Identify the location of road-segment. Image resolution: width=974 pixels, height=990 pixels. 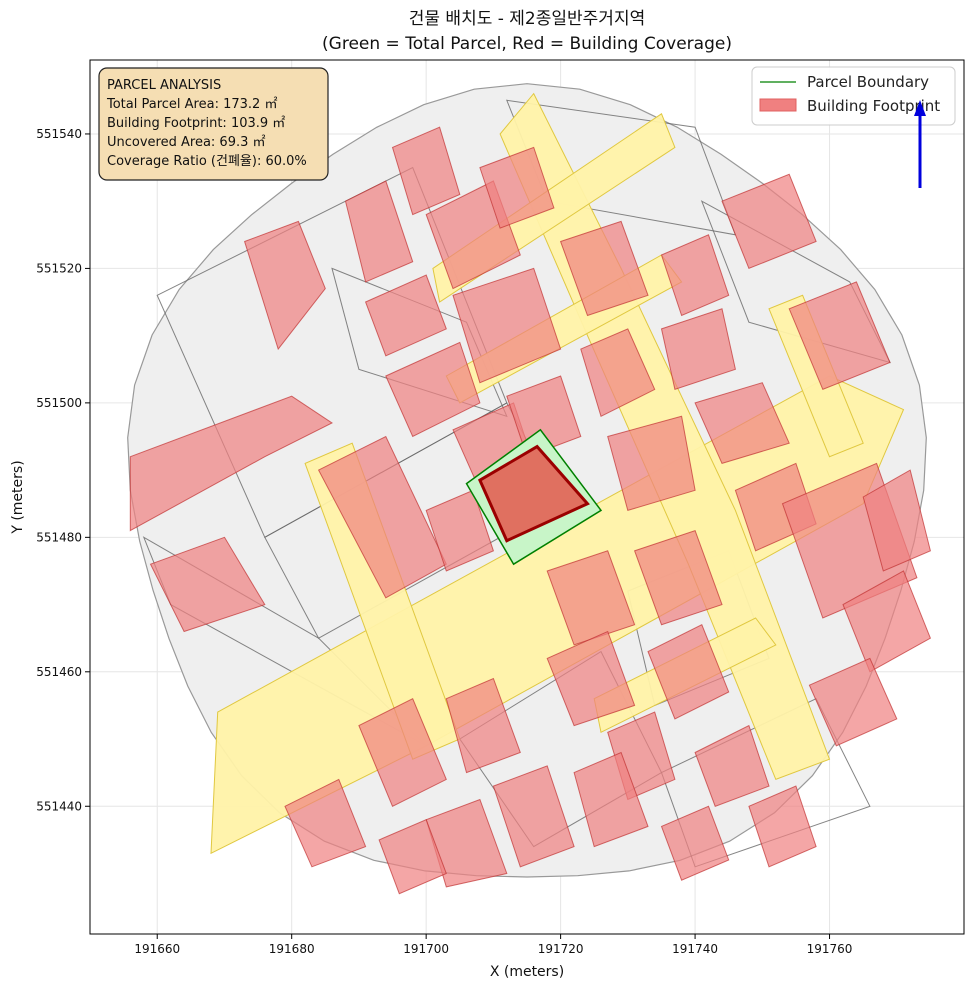
(816, 376).